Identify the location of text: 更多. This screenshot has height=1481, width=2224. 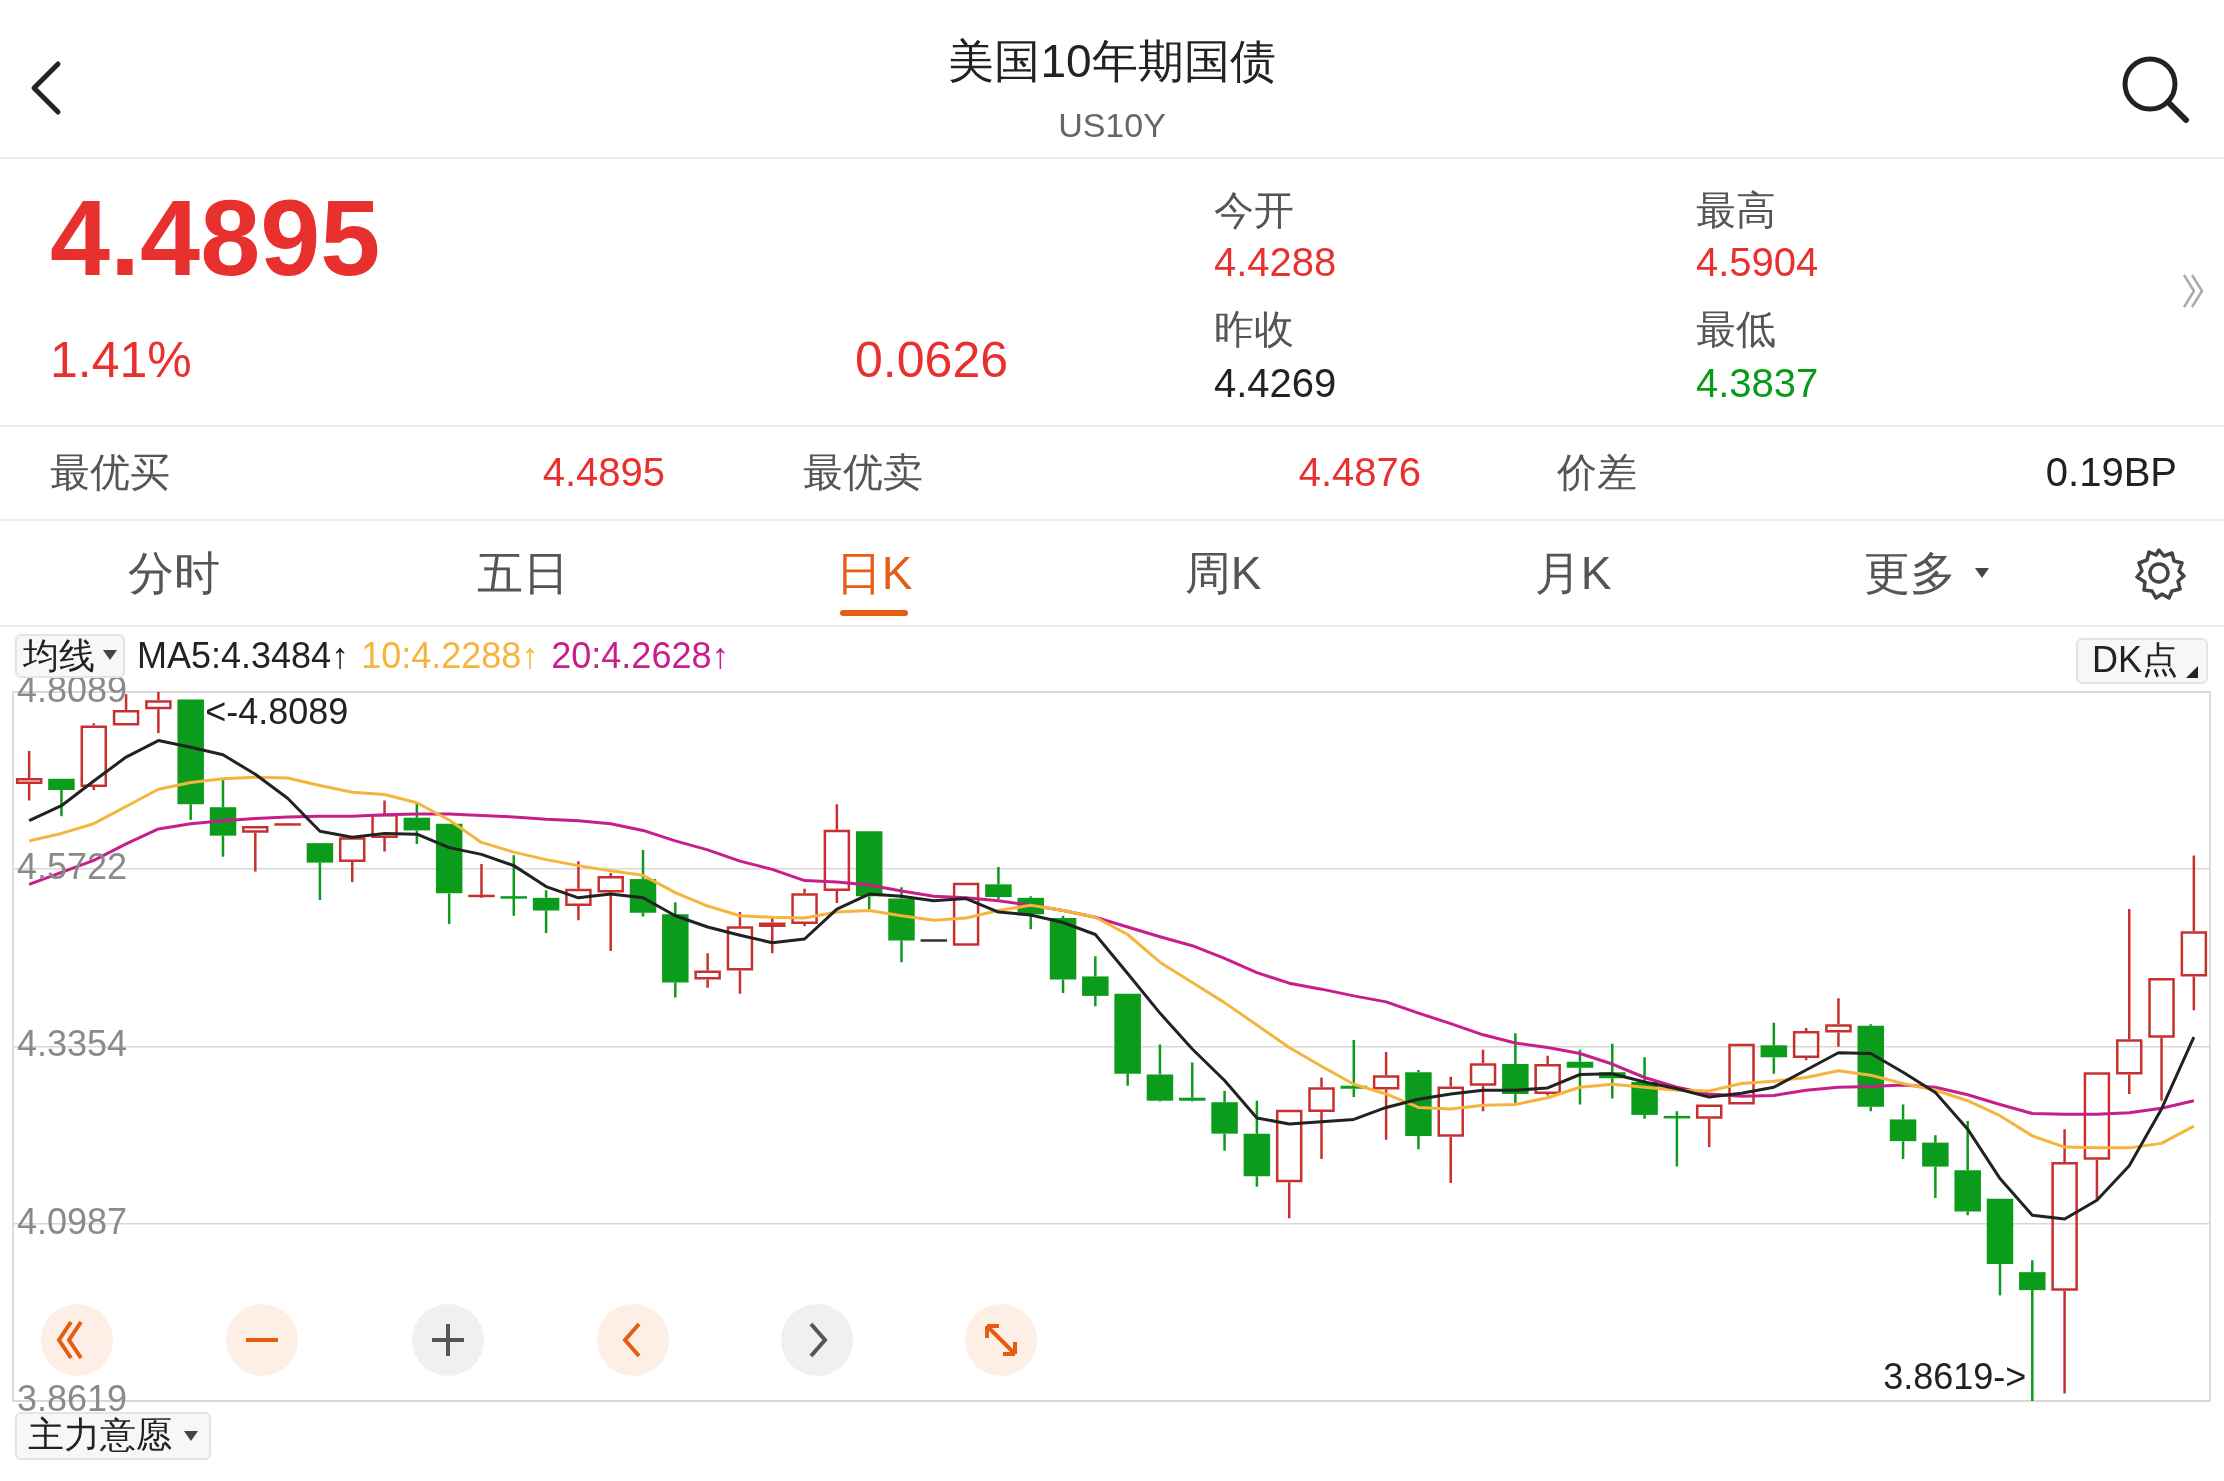
(1910, 573).